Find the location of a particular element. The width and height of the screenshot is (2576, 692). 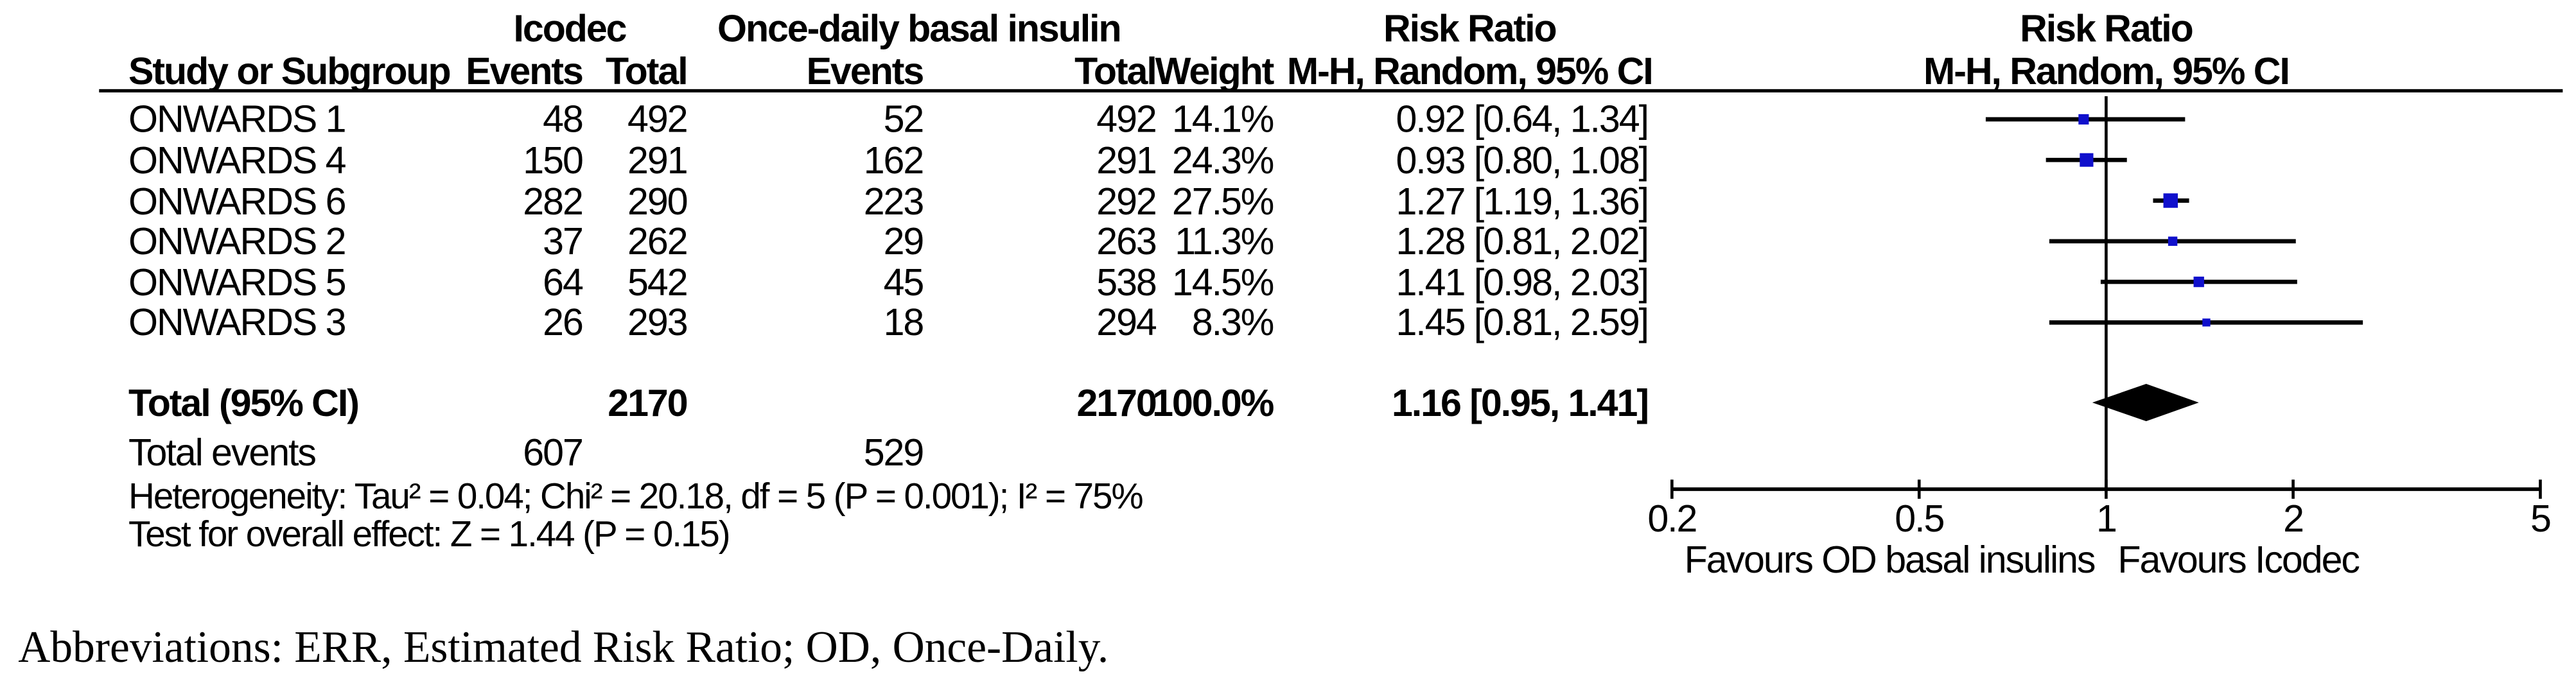

table-row-study-name: ONWARDS 5 is located at coordinates (237, 282).